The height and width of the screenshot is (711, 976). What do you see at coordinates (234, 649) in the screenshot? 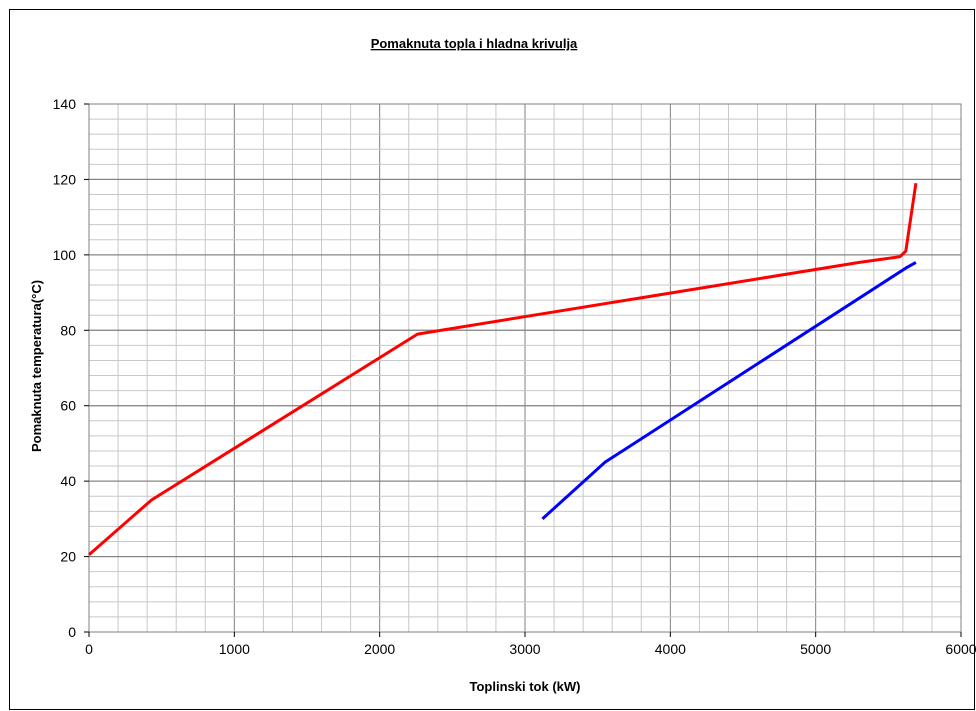
I see `x-tick-label: 1000` at bounding box center [234, 649].